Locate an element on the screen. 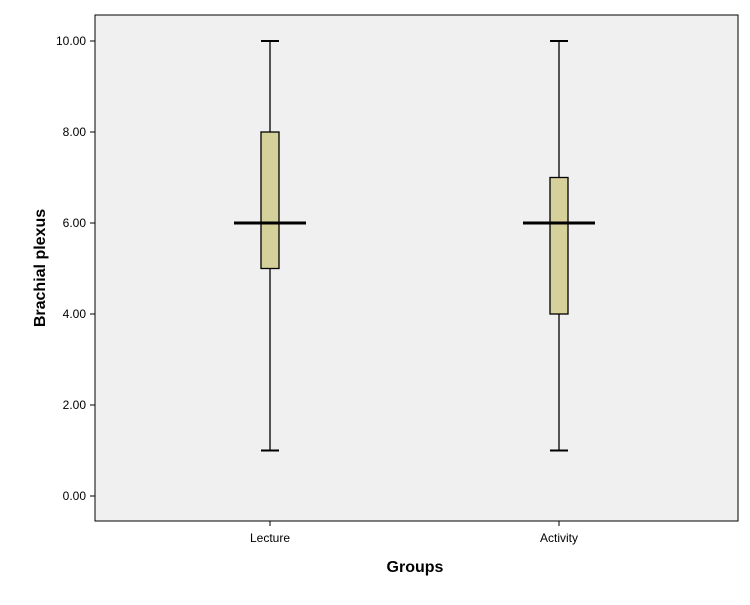 This screenshot has width=750, height=605. x-tick-label: Lecture is located at coordinates (270, 538).